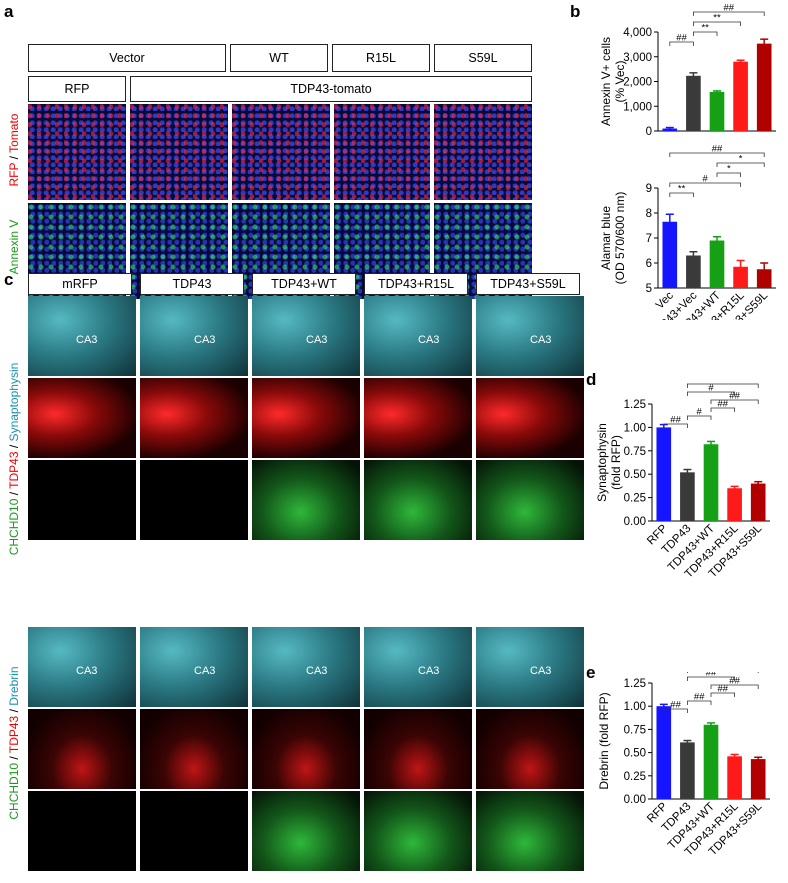 The width and height of the screenshot is (788, 883). What do you see at coordinates (700, 412) in the screenshot?
I see `significance-label: #` at bounding box center [700, 412].